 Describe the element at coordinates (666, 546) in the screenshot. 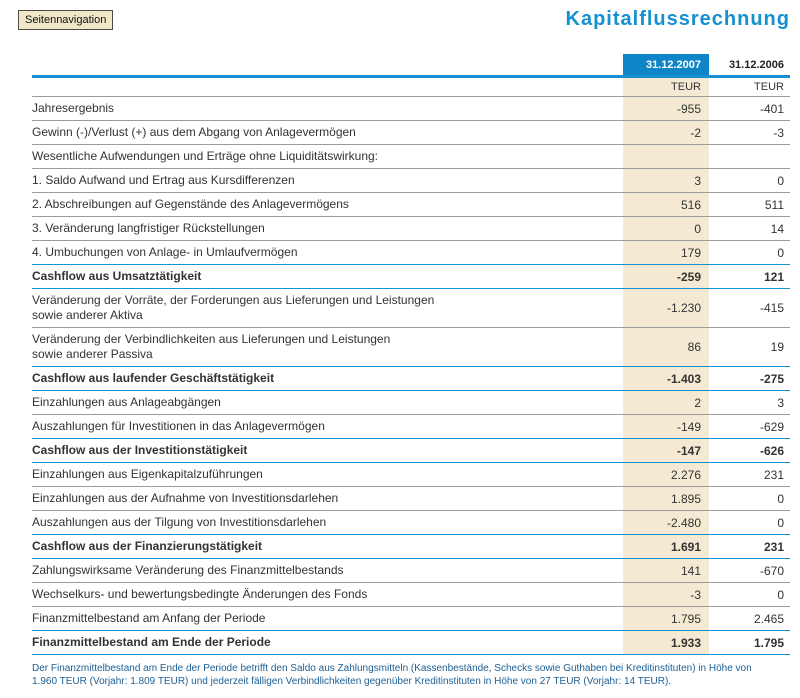

I see `row-value-2007: 1.691` at that location.